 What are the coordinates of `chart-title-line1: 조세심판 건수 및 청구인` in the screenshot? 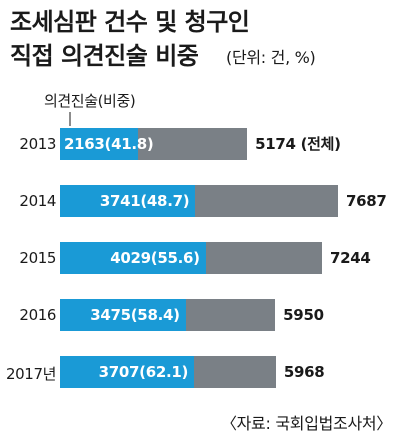 It's located at (130, 22).